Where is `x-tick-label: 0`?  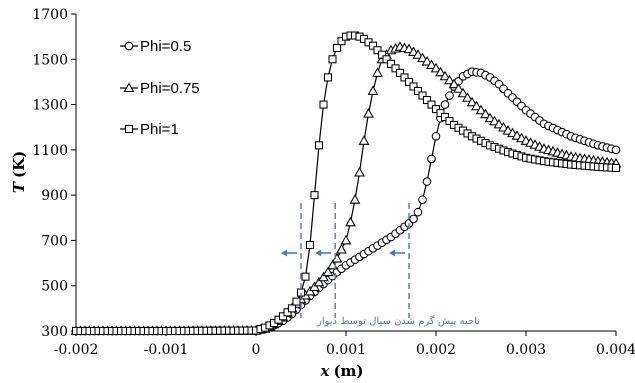 x-tick-label: 0 is located at coordinates (256, 350).